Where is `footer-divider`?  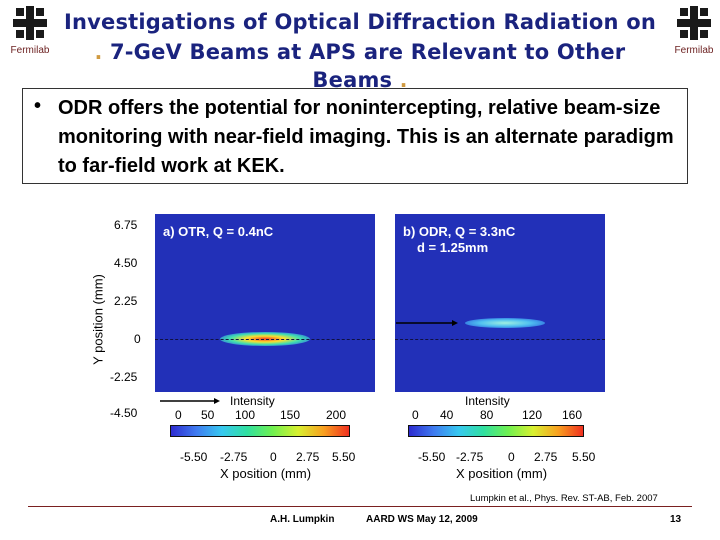
footer-divider is located at coordinates (360, 506).